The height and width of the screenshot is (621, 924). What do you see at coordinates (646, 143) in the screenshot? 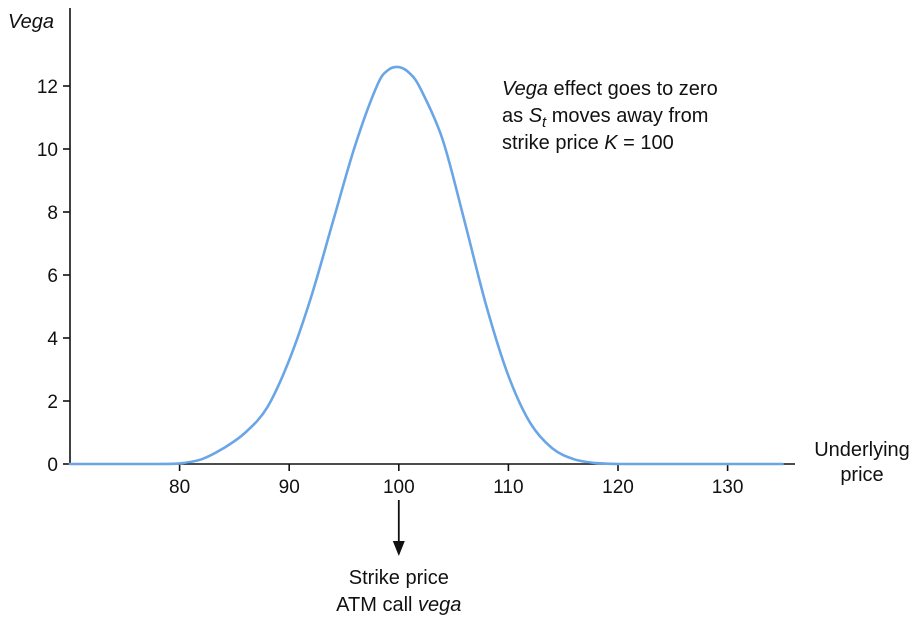
I see `annotation-note-segment: = 100` at bounding box center [646, 143].